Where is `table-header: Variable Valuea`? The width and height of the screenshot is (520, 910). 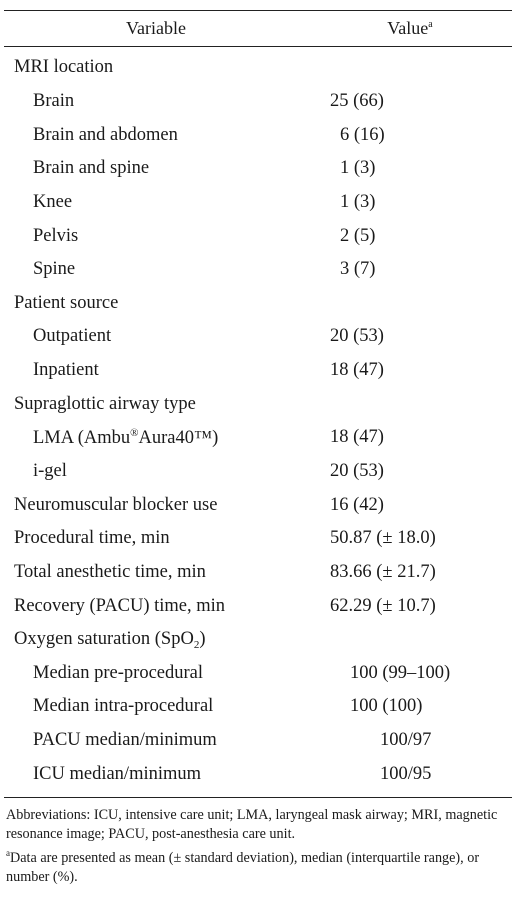
table-header: Variable Valuea is located at coordinates (258, 28).